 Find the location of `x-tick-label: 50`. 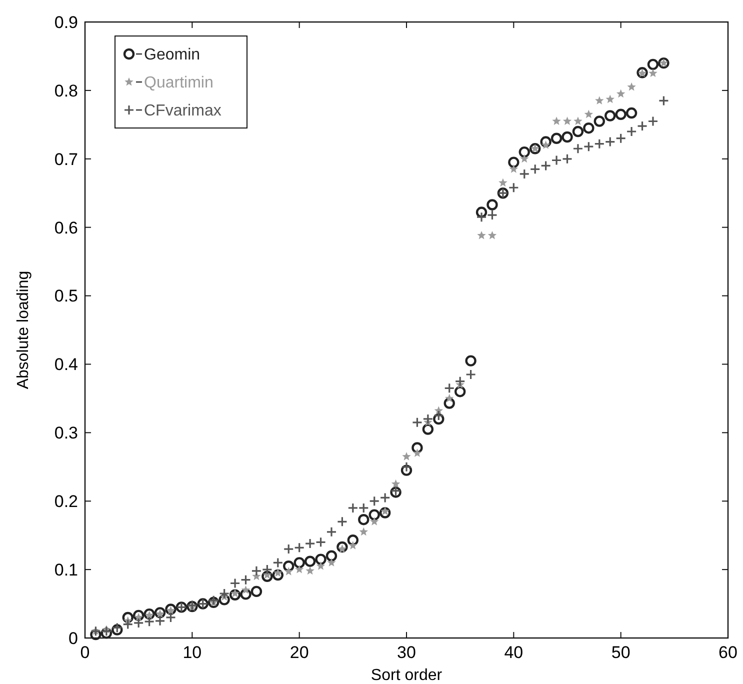

x-tick-label: 50 is located at coordinates (620, 652).